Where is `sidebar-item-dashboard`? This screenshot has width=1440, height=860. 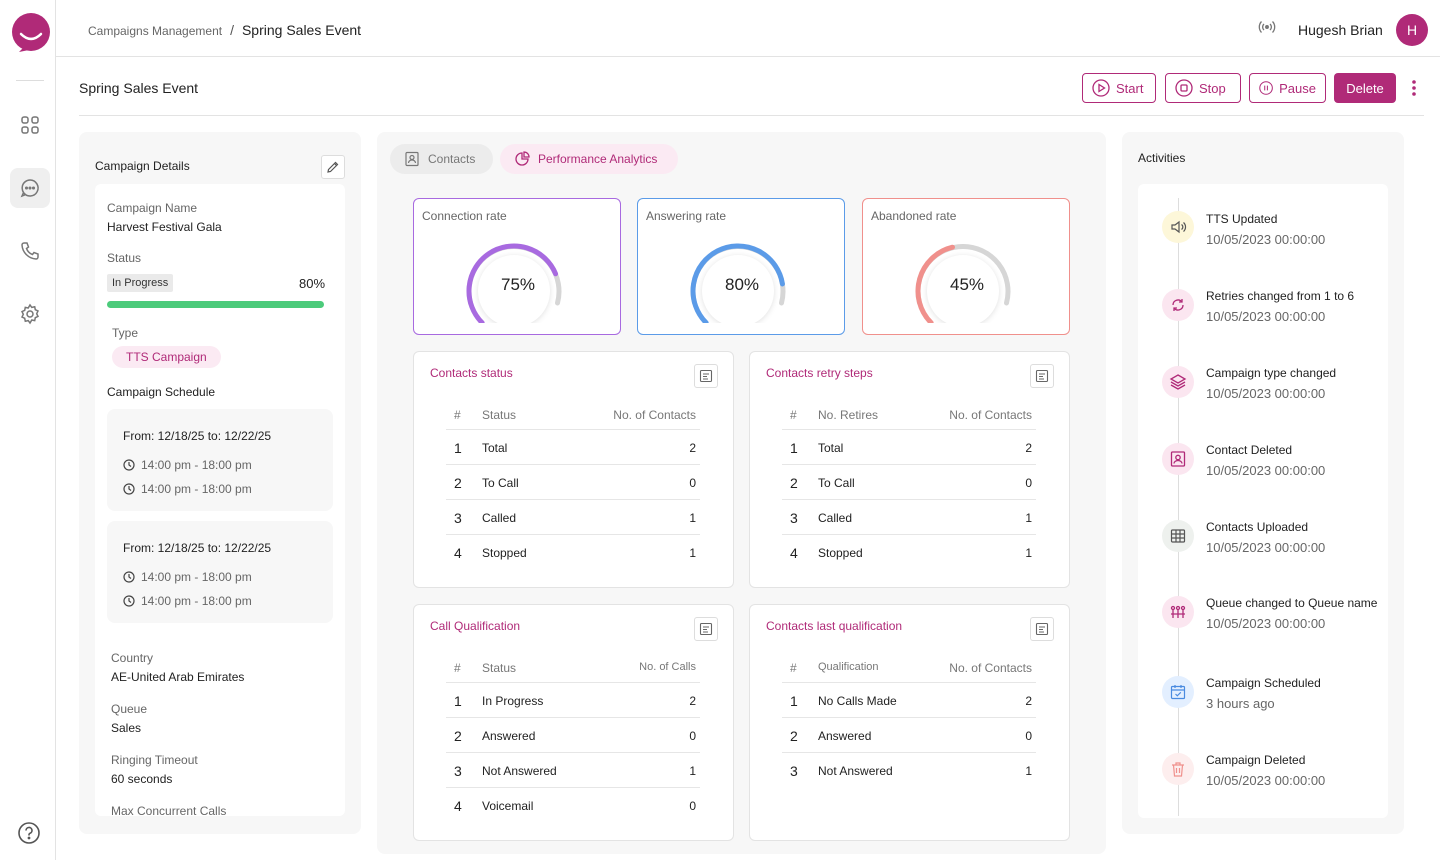 sidebar-item-dashboard is located at coordinates (30, 125).